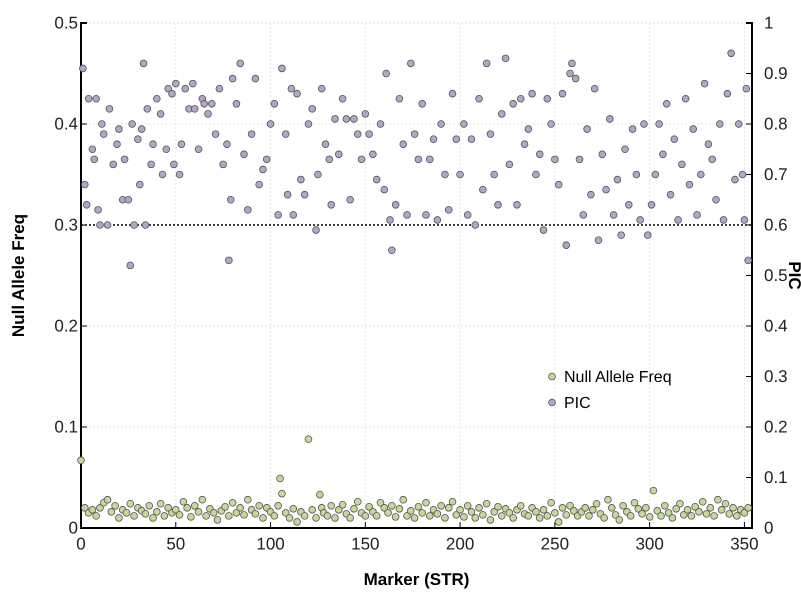 This screenshot has height=593, width=801. What do you see at coordinates (649, 544) in the screenshot?
I see `x-tick-label: 300` at bounding box center [649, 544].